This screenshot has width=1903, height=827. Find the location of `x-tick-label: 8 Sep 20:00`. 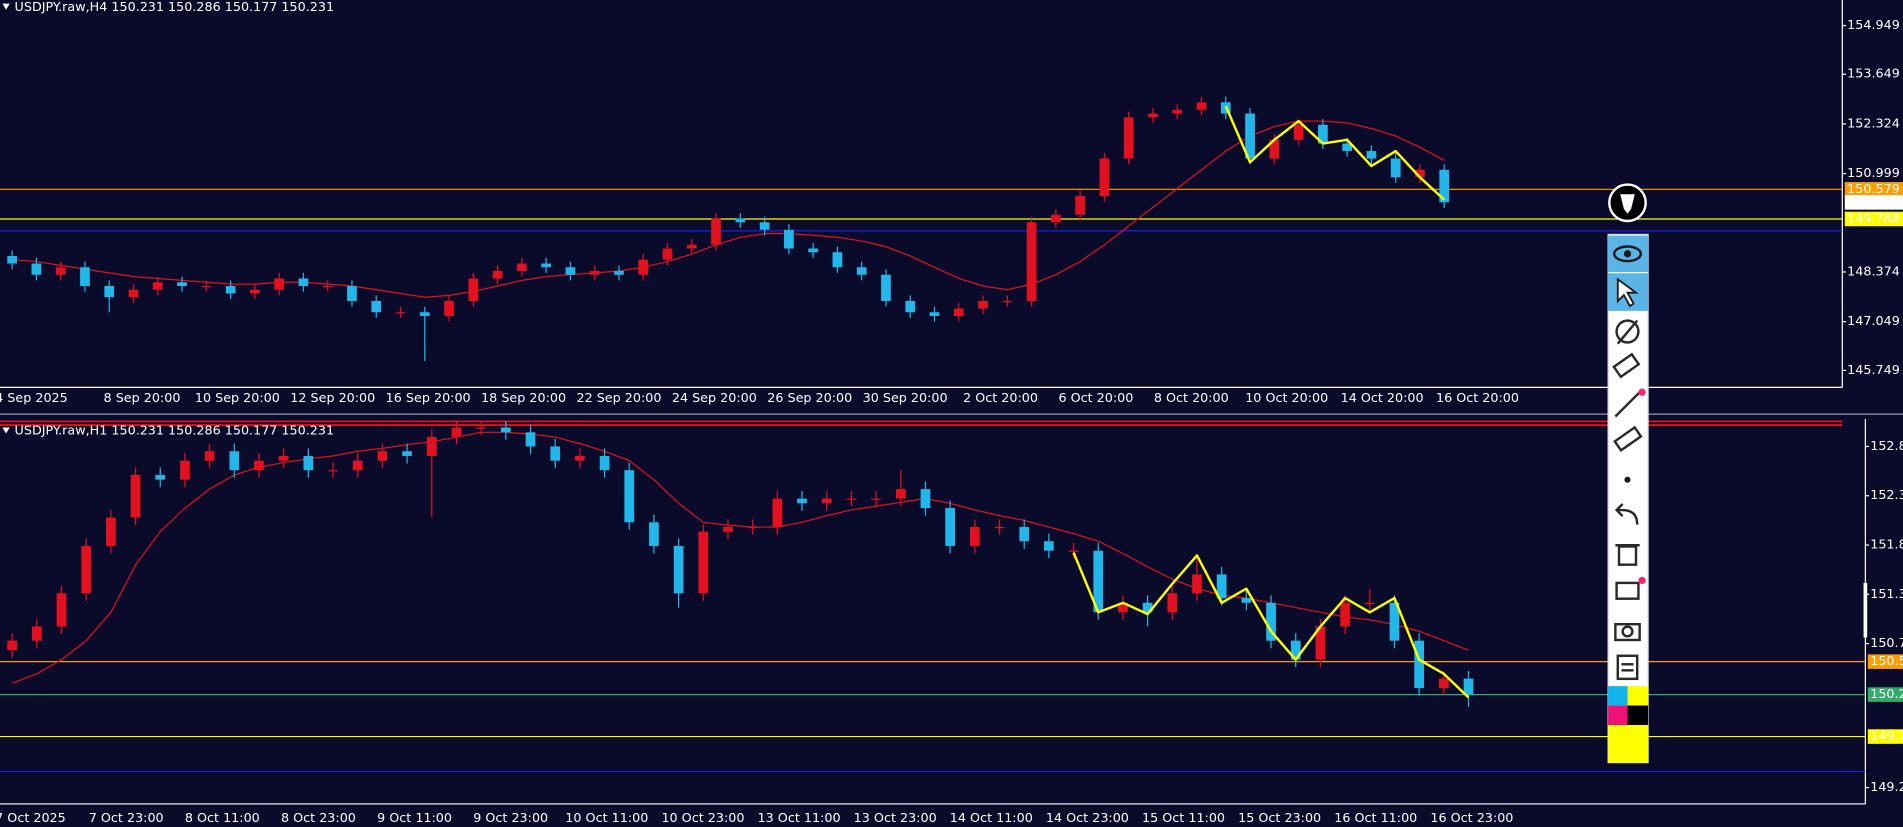

x-tick-label: 8 Sep 20:00 is located at coordinates (142, 398).